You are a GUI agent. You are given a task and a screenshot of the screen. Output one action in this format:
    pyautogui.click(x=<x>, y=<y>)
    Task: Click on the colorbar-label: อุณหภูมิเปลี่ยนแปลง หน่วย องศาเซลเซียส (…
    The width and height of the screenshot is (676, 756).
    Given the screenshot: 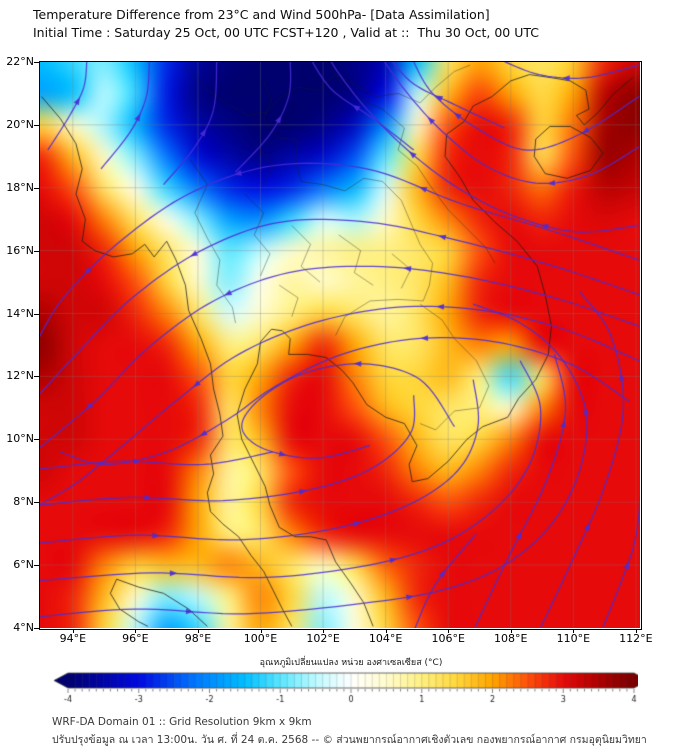 What is the action you would take?
    pyautogui.click(x=351, y=663)
    